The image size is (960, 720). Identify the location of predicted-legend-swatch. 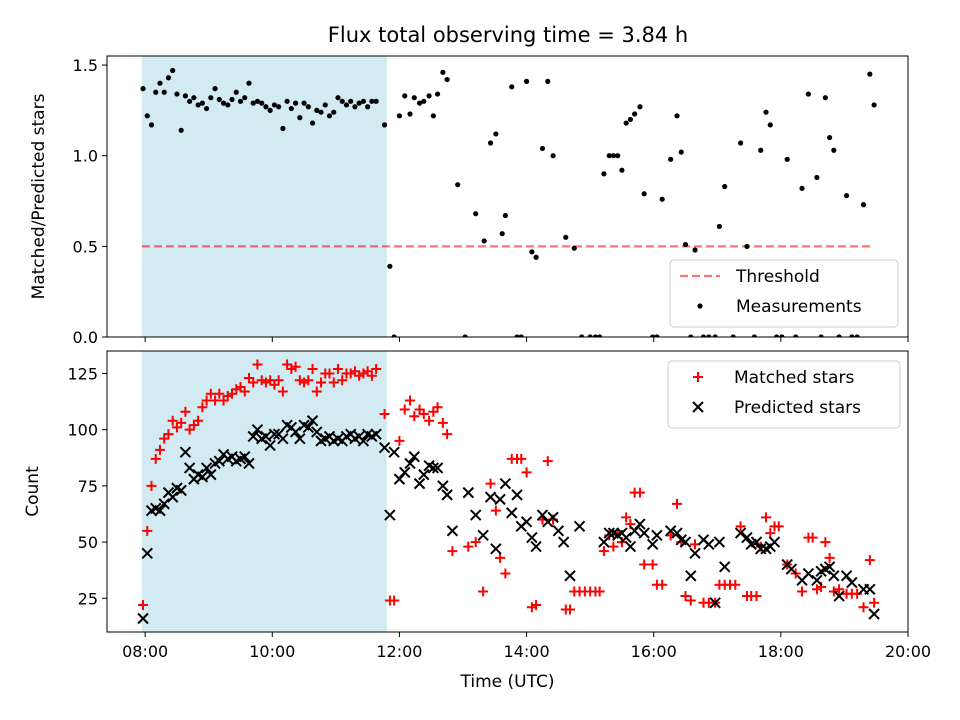
(698, 407).